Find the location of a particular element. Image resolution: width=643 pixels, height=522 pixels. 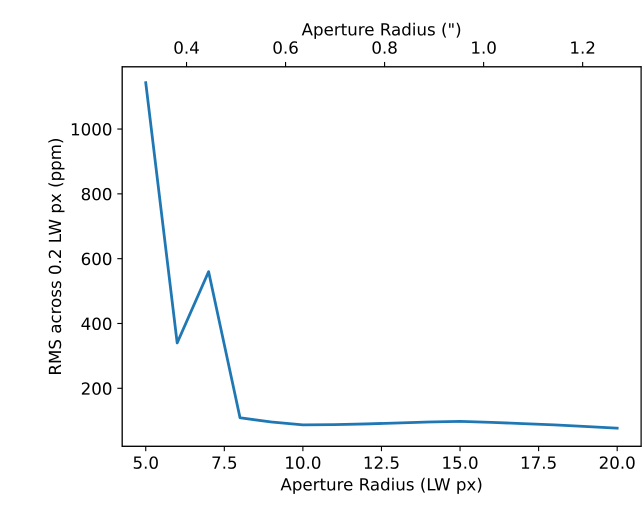

x2-axis-title: Aperture Radius (") is located at coordinates (381, 30).